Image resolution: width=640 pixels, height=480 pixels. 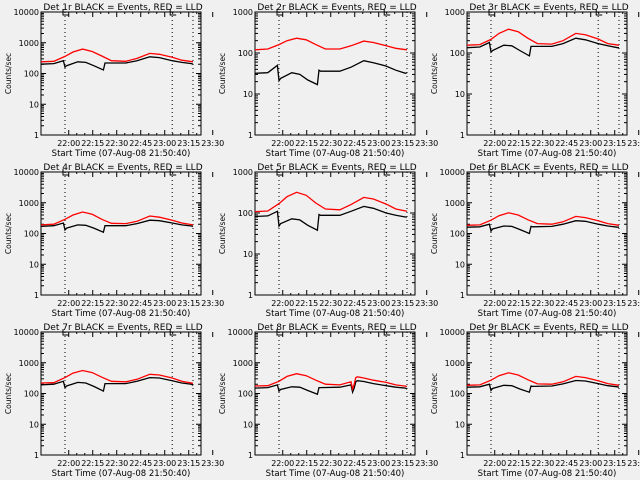 I want to click on panel-title: Det 8r BLACK = Events, RED = LLD, so click(x=336, y=328).